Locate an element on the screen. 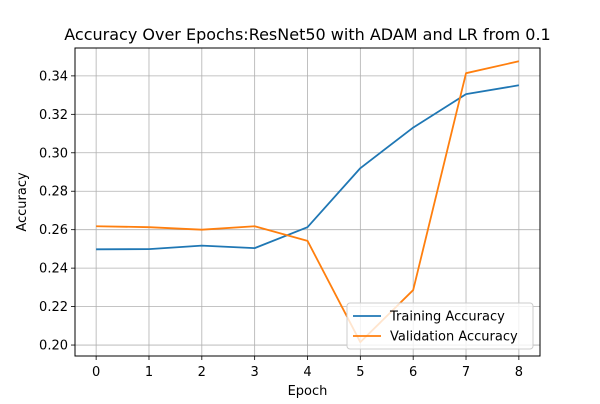 The height and width of the screenshot is (404, 600). y-tick-label: 0.30 is located at coordinates (53, 153).